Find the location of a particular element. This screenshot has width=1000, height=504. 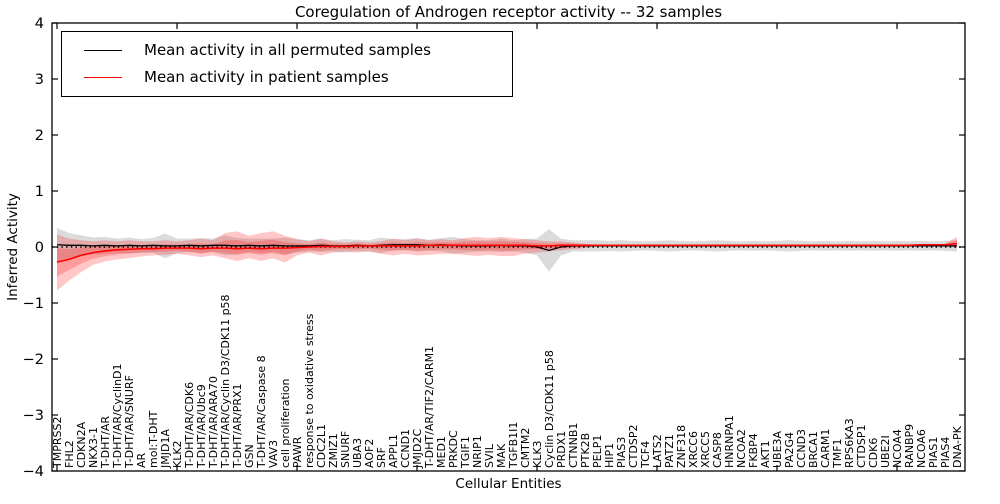

x-category-label: AKT1 is located at coordinates (765, 454).